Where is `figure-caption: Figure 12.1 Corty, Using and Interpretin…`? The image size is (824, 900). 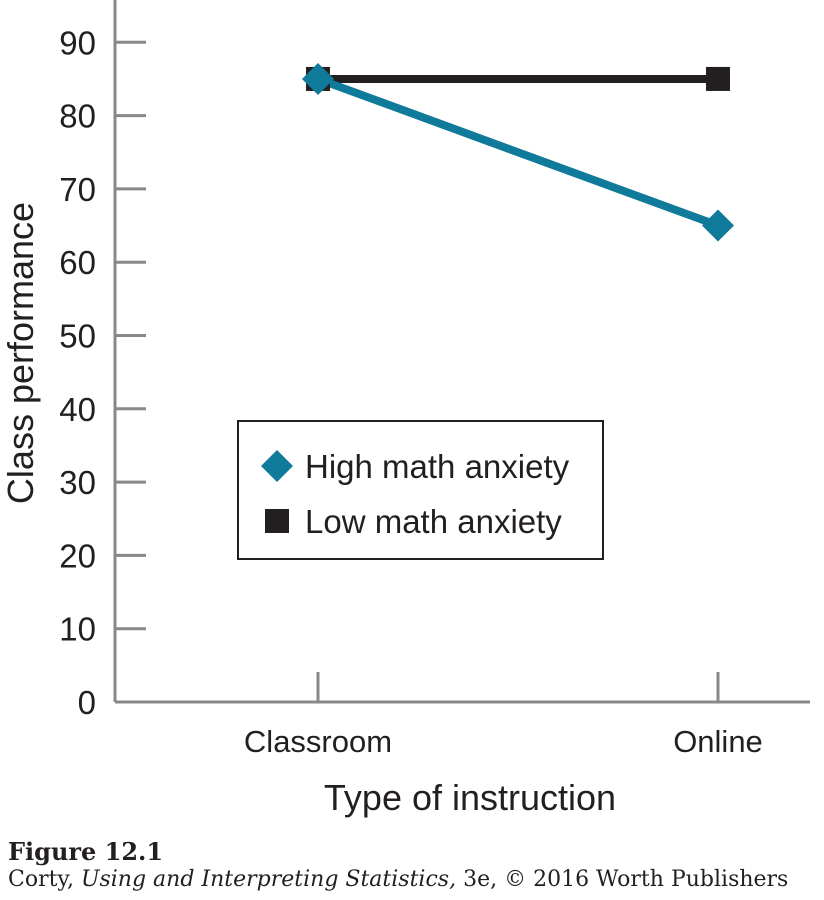
figure-caption: Figure 12.1 Corty, Using and Interpretin… is located at coordinates (416, 866).